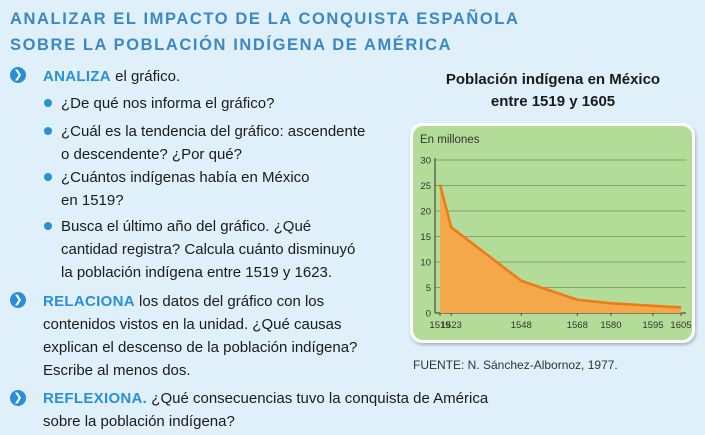  Describe the element at coordinates (577, 325) in the screenshot. I see `x-tick-label: 1568` at that location.